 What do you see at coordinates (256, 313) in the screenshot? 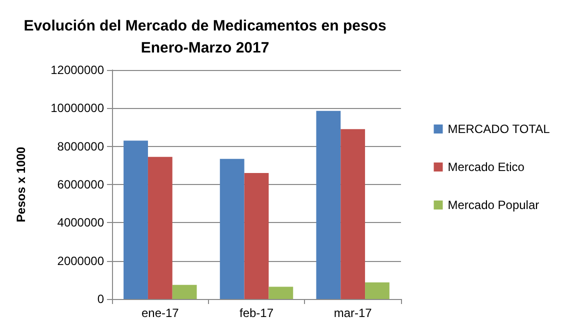
I see `x-tick-label: feb-17` at bounding box center [256, 313].